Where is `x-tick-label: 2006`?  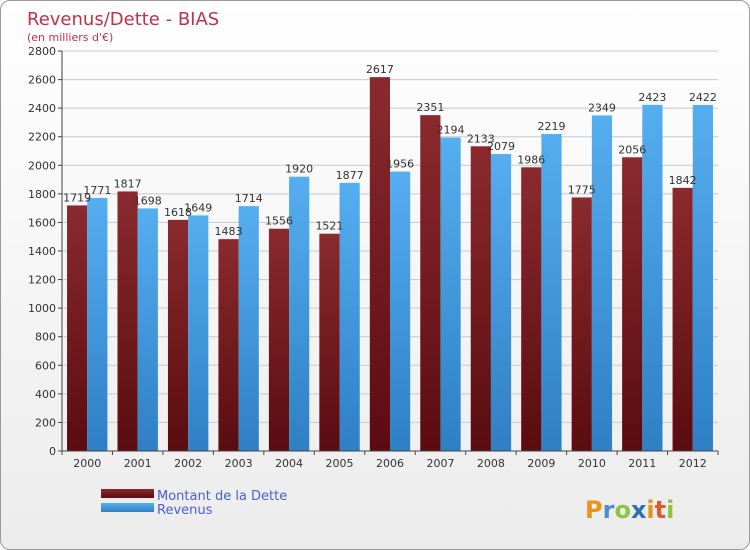
x-tick-label: 2006 is located at coordinates (390, 463).